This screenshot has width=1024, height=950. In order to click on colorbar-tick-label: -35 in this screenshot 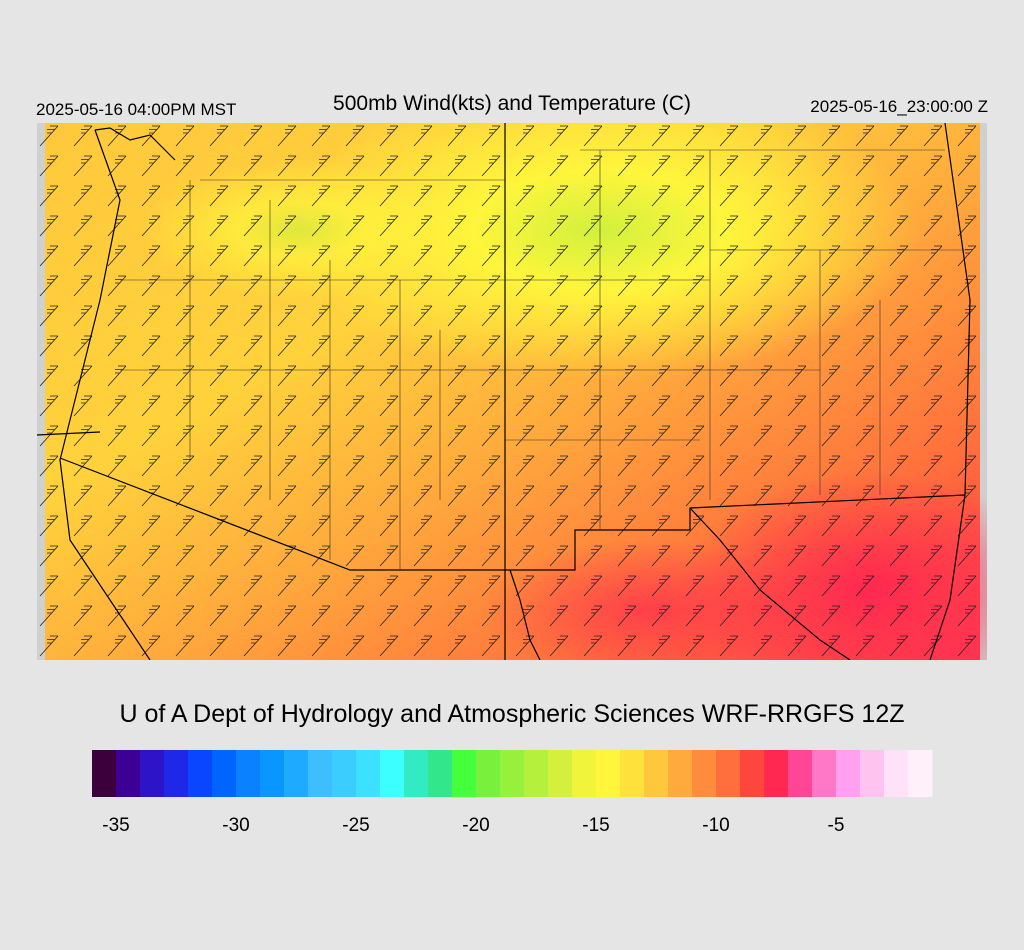, I will do `click(115, 825)`.